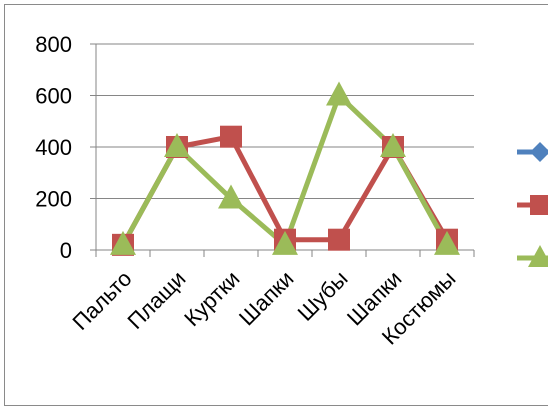 Image resolution: width=548 pixels, height=406 pixels. I want to click on x-tick-label-3: Шапки, so click(266, 298).